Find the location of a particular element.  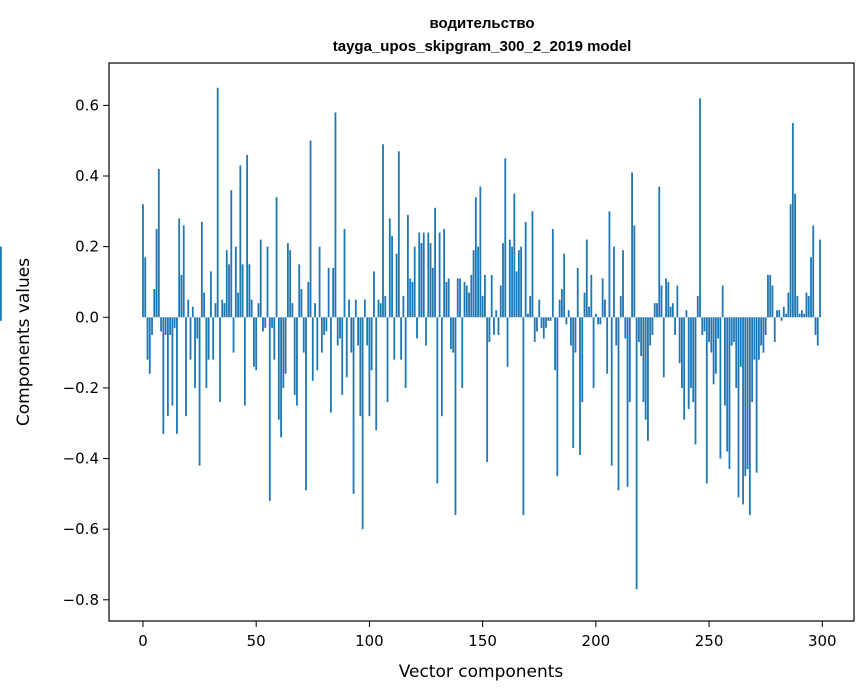

y-tick-label: 0.4 is located at coordinates (87, 176).